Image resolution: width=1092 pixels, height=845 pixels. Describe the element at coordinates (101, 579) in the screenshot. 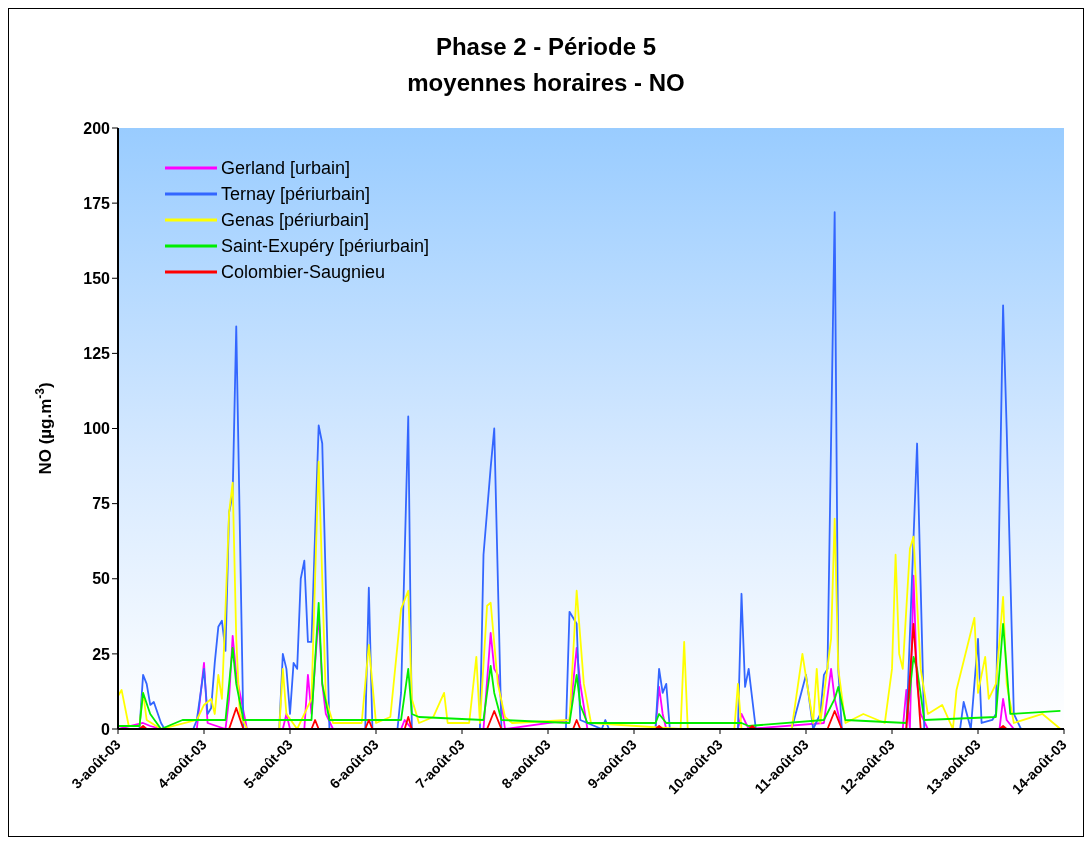

I see `y-tick-label: 50` at that location.